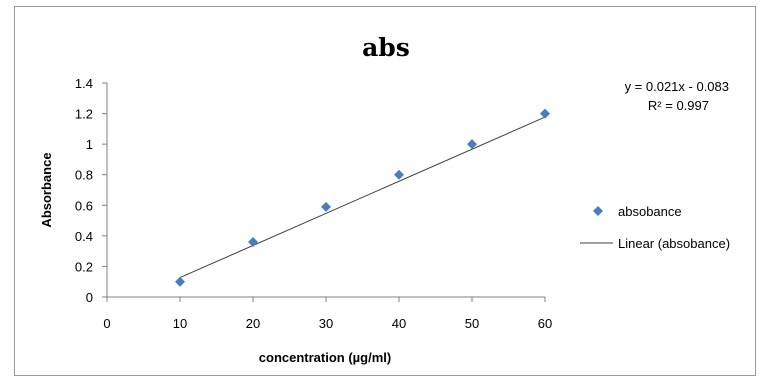  What do you see at coordinates (84, 175) in the screenshot?
I see `y-tick-label: 0.8` at bounding box center [84, 175].